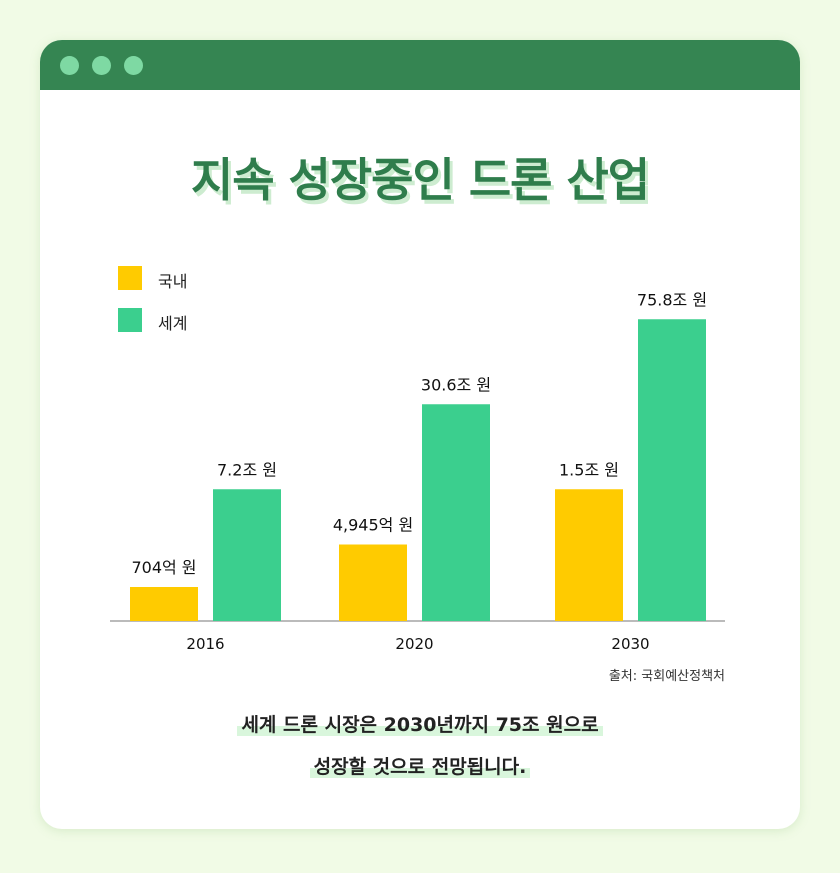 This screenshot has width=840, height=873. I want to click on data-label-domestic-2030: 1.5조 원, so click(589, 469).